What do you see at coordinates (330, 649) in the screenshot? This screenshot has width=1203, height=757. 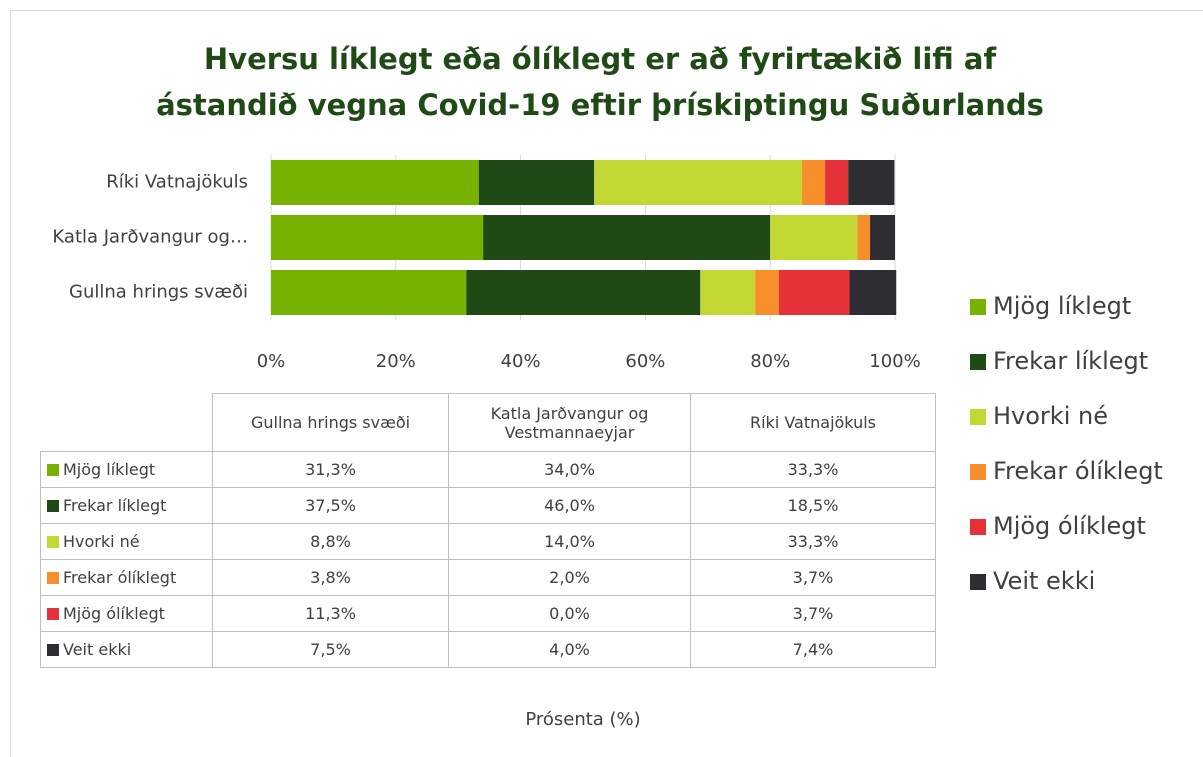 I see `table-cell: 7,5%` at bounding box center [330, 649].